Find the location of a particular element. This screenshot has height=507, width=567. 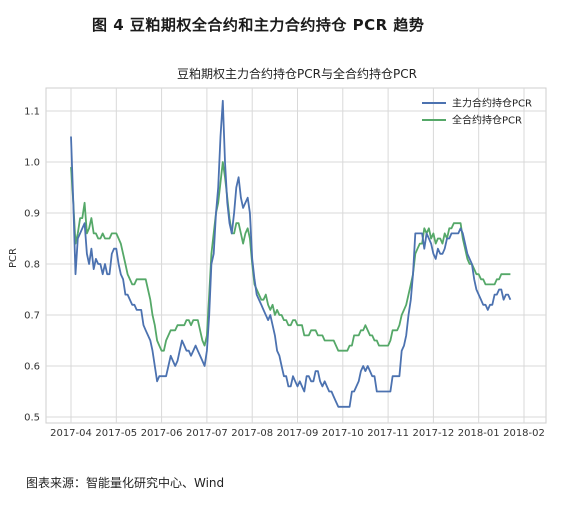

x-tick-label: 2017-12 is located at coordinates (434, 433).